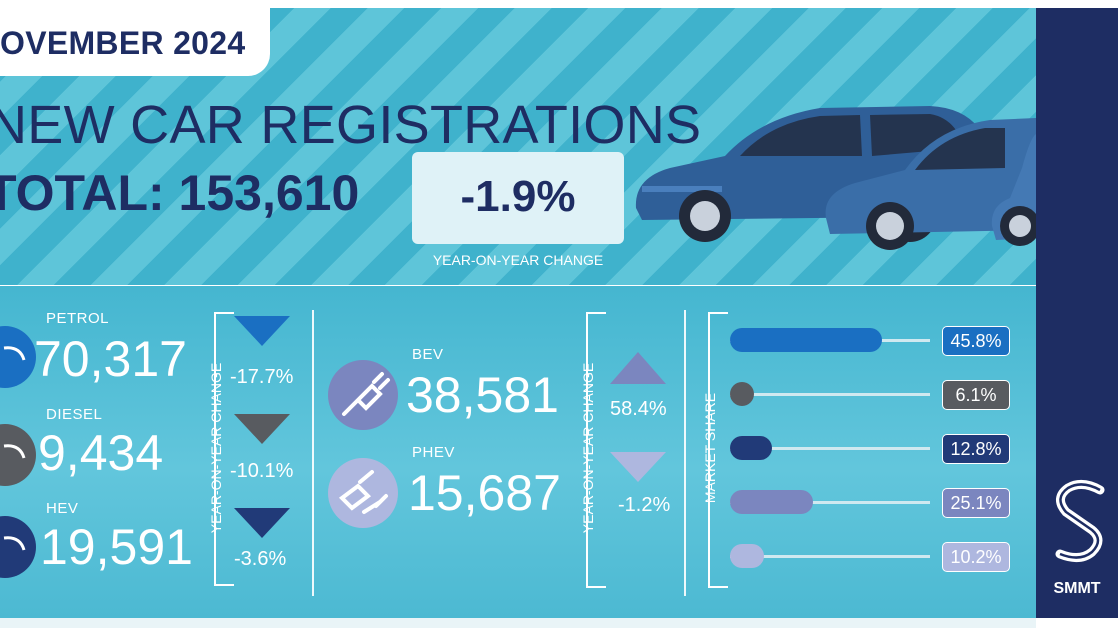 This screenshot has width=1118, height=628. What do you see at coordinates (74, 414) in the screenshot?
I see `diesel-label: DIESEL` at bounding box center [74, 414].